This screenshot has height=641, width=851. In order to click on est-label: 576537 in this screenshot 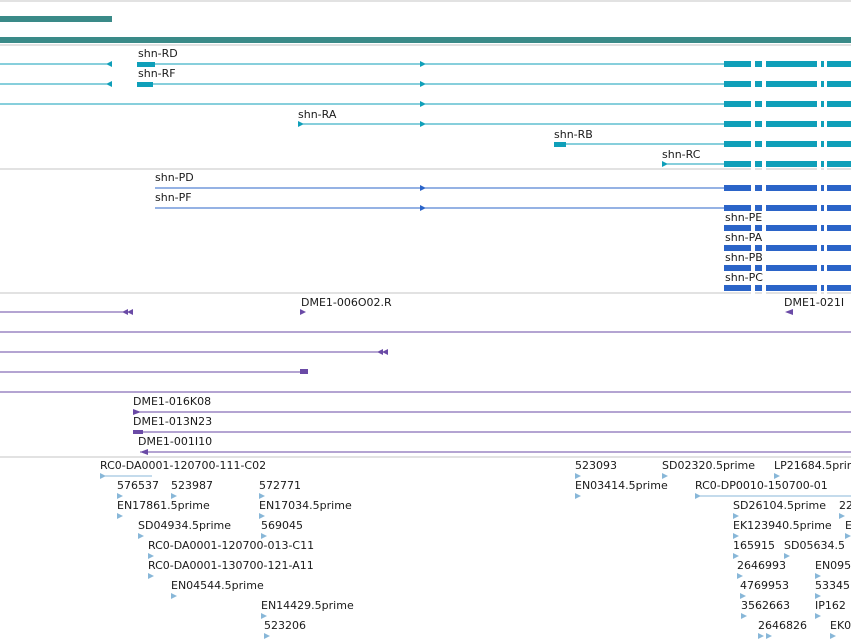, I will do `click(138, 485)`.